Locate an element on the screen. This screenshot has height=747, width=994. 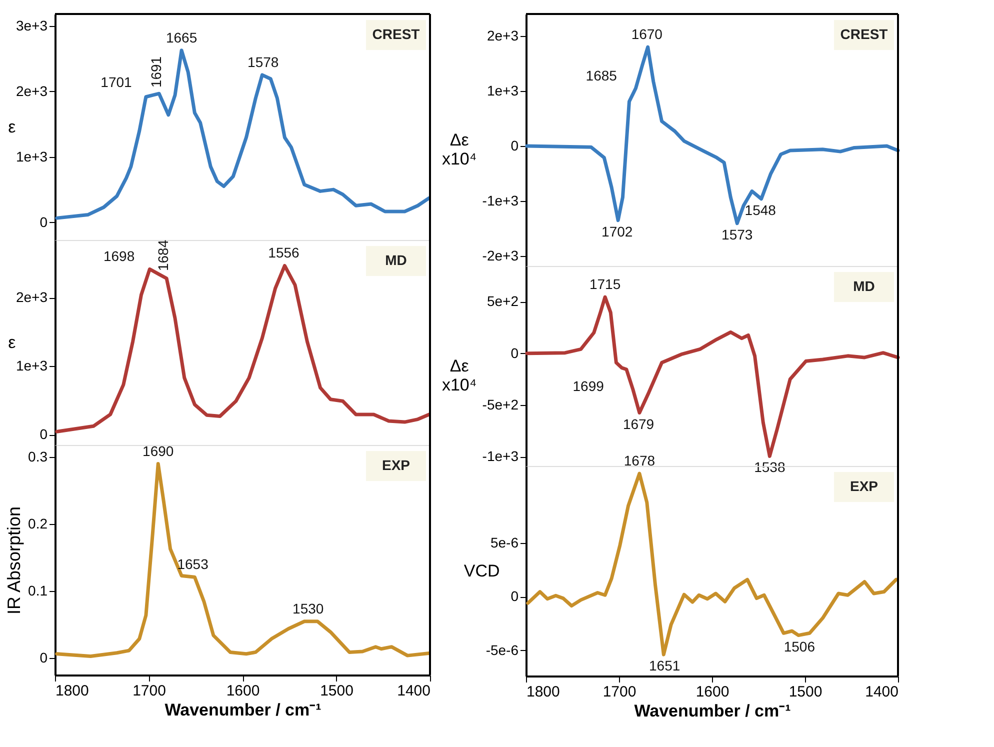
y-axis-title: VCD is located at coordinates (482, 571).